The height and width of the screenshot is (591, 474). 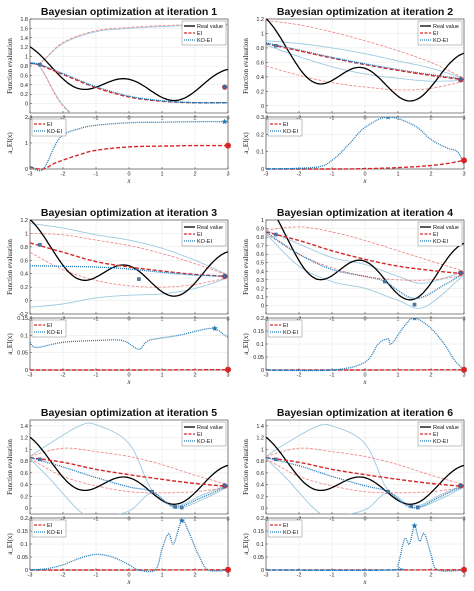 What do you see at coordinates (463, 576) in the screenshot?
I see `bottom-axes-xtick-label: 3` at bounding box center [463, 576].